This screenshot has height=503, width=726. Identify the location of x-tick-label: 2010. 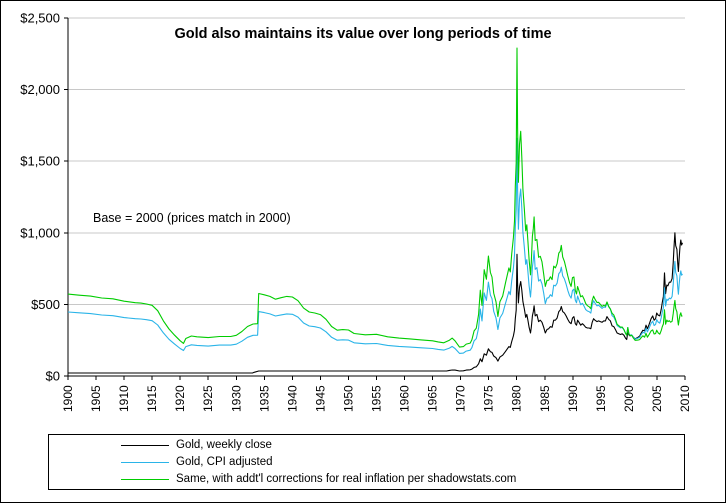
(685, 398).